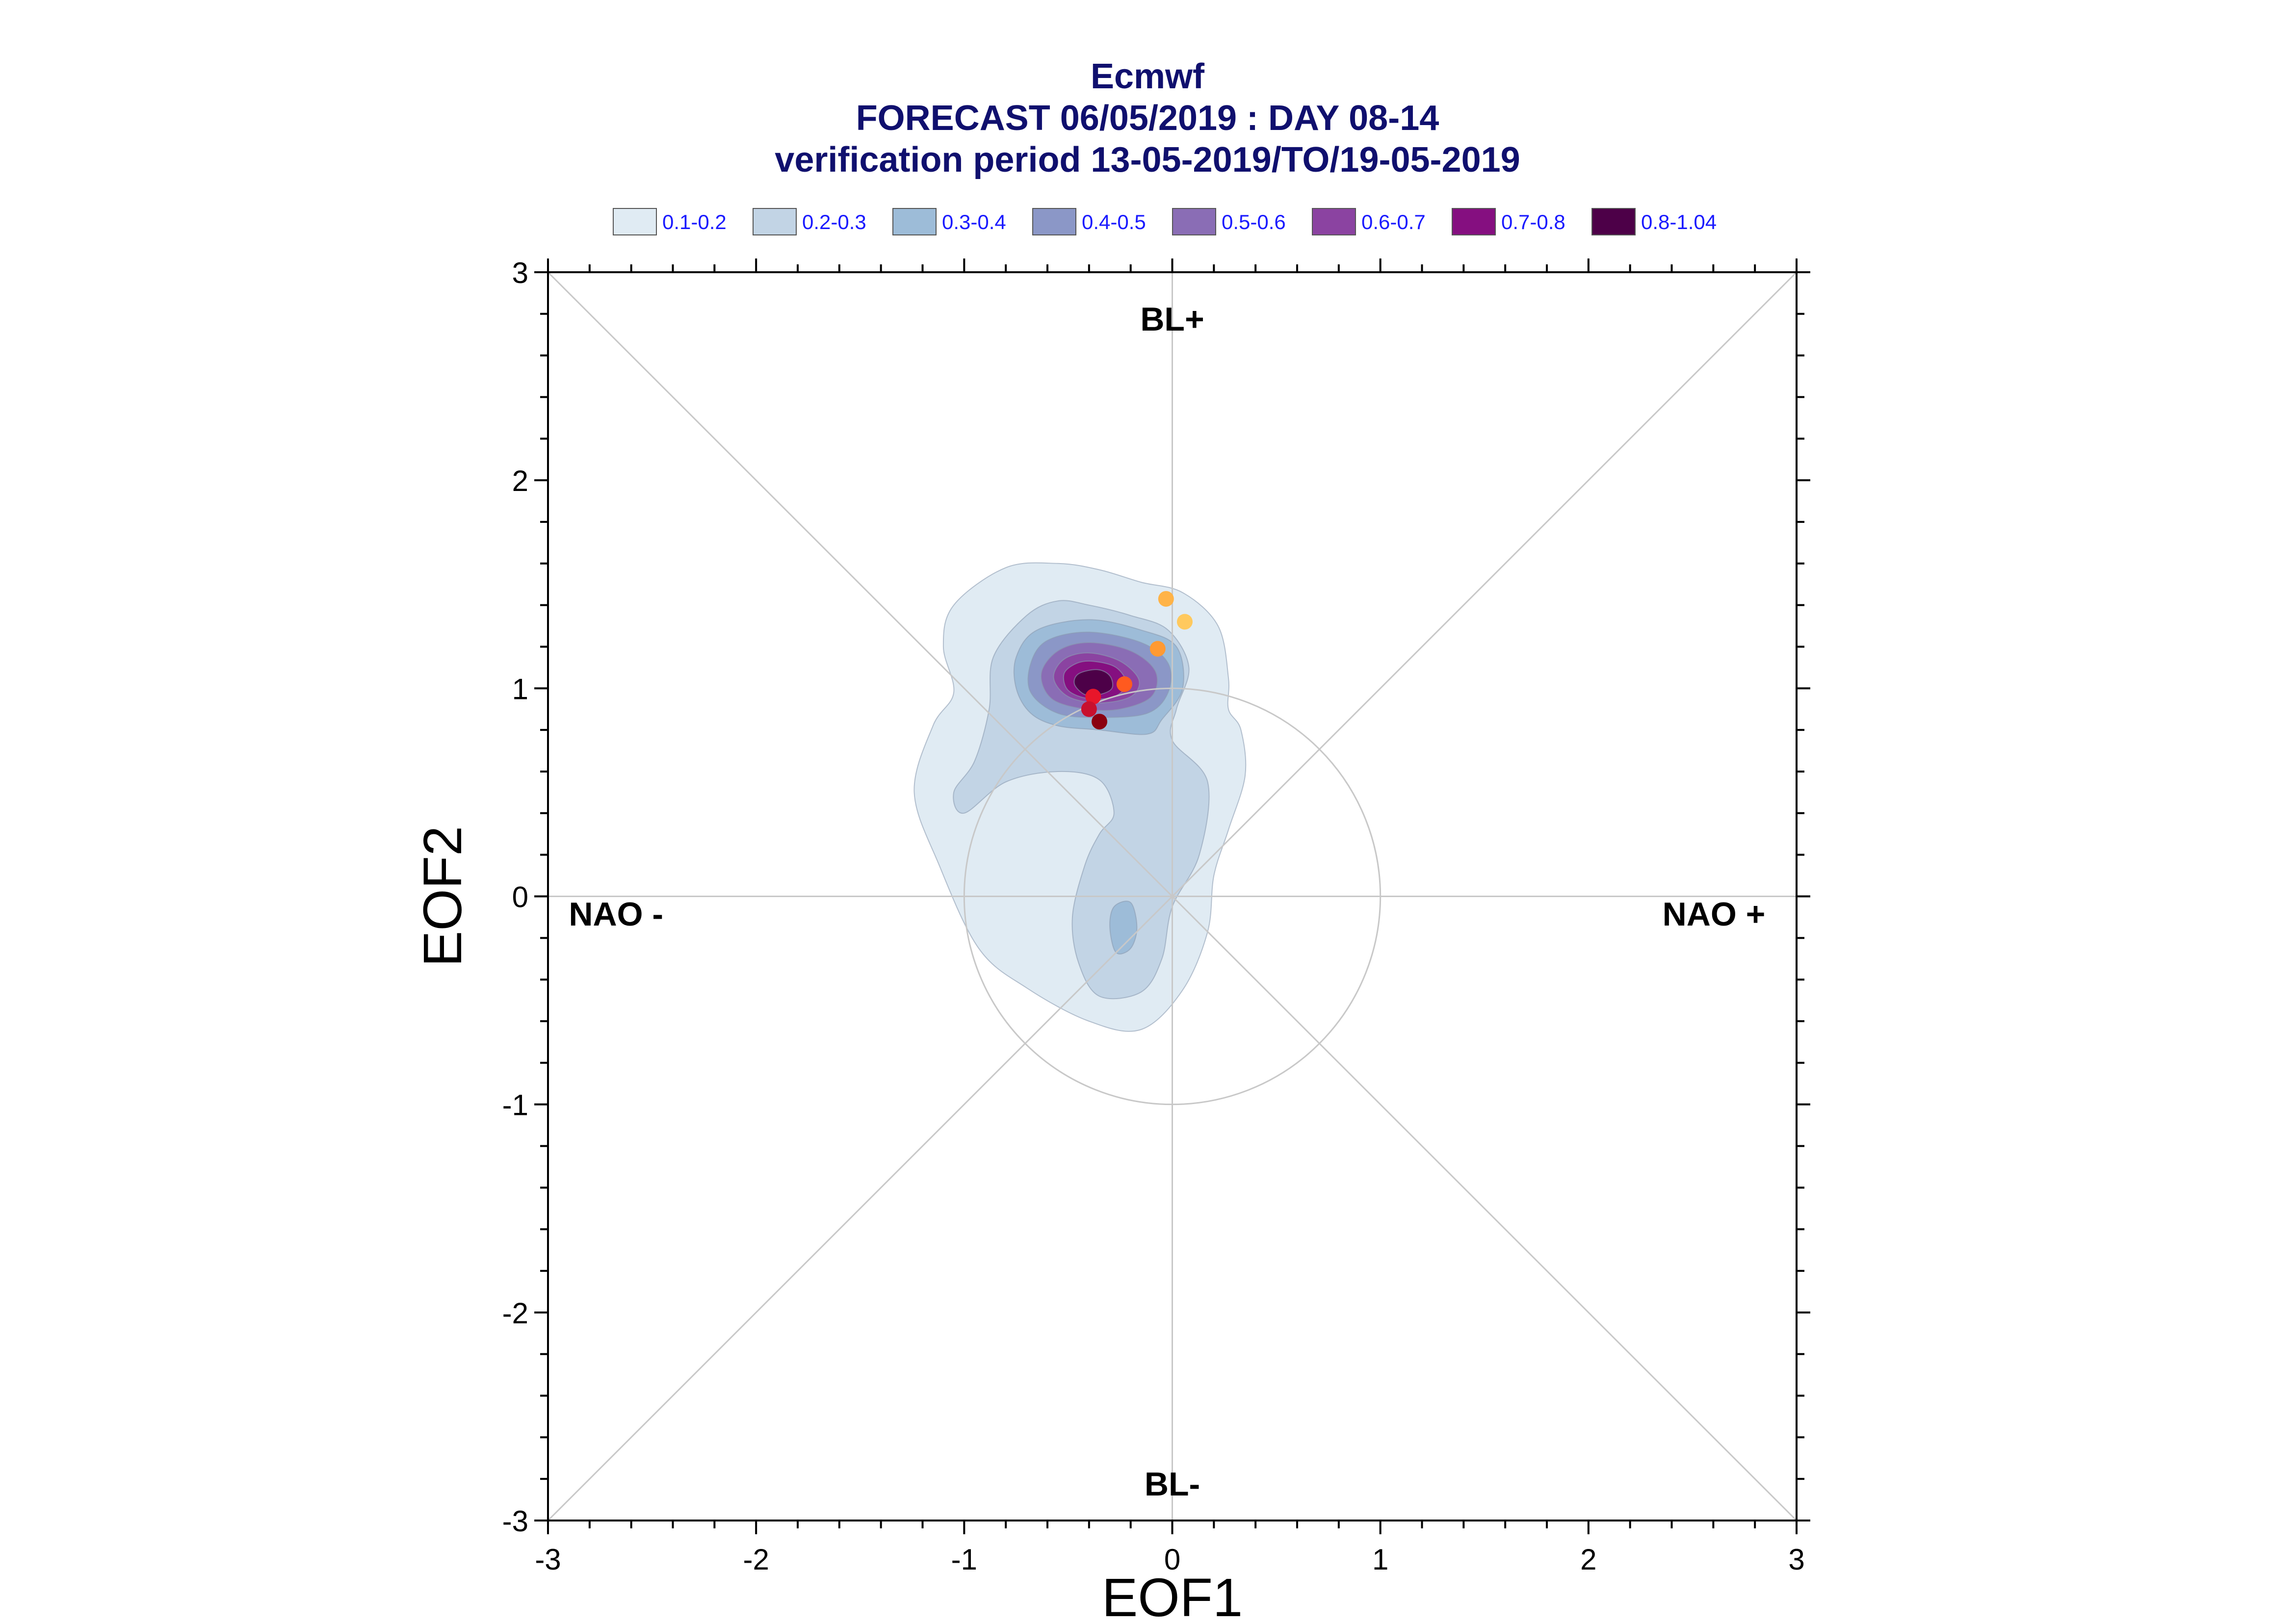 The image size is (2295, 1624). I want to click on regime-label-bl-plus: BL+, so click(1172, 319).